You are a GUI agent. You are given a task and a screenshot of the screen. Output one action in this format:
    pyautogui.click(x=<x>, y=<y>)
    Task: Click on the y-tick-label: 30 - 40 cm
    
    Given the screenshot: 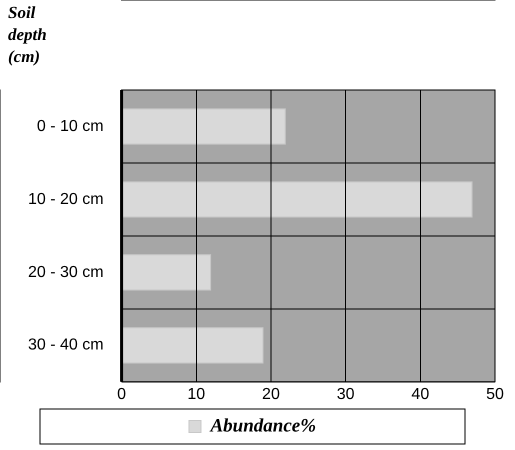 What is the action you would take?
    pyautogui.click(x=66, y=345)
    